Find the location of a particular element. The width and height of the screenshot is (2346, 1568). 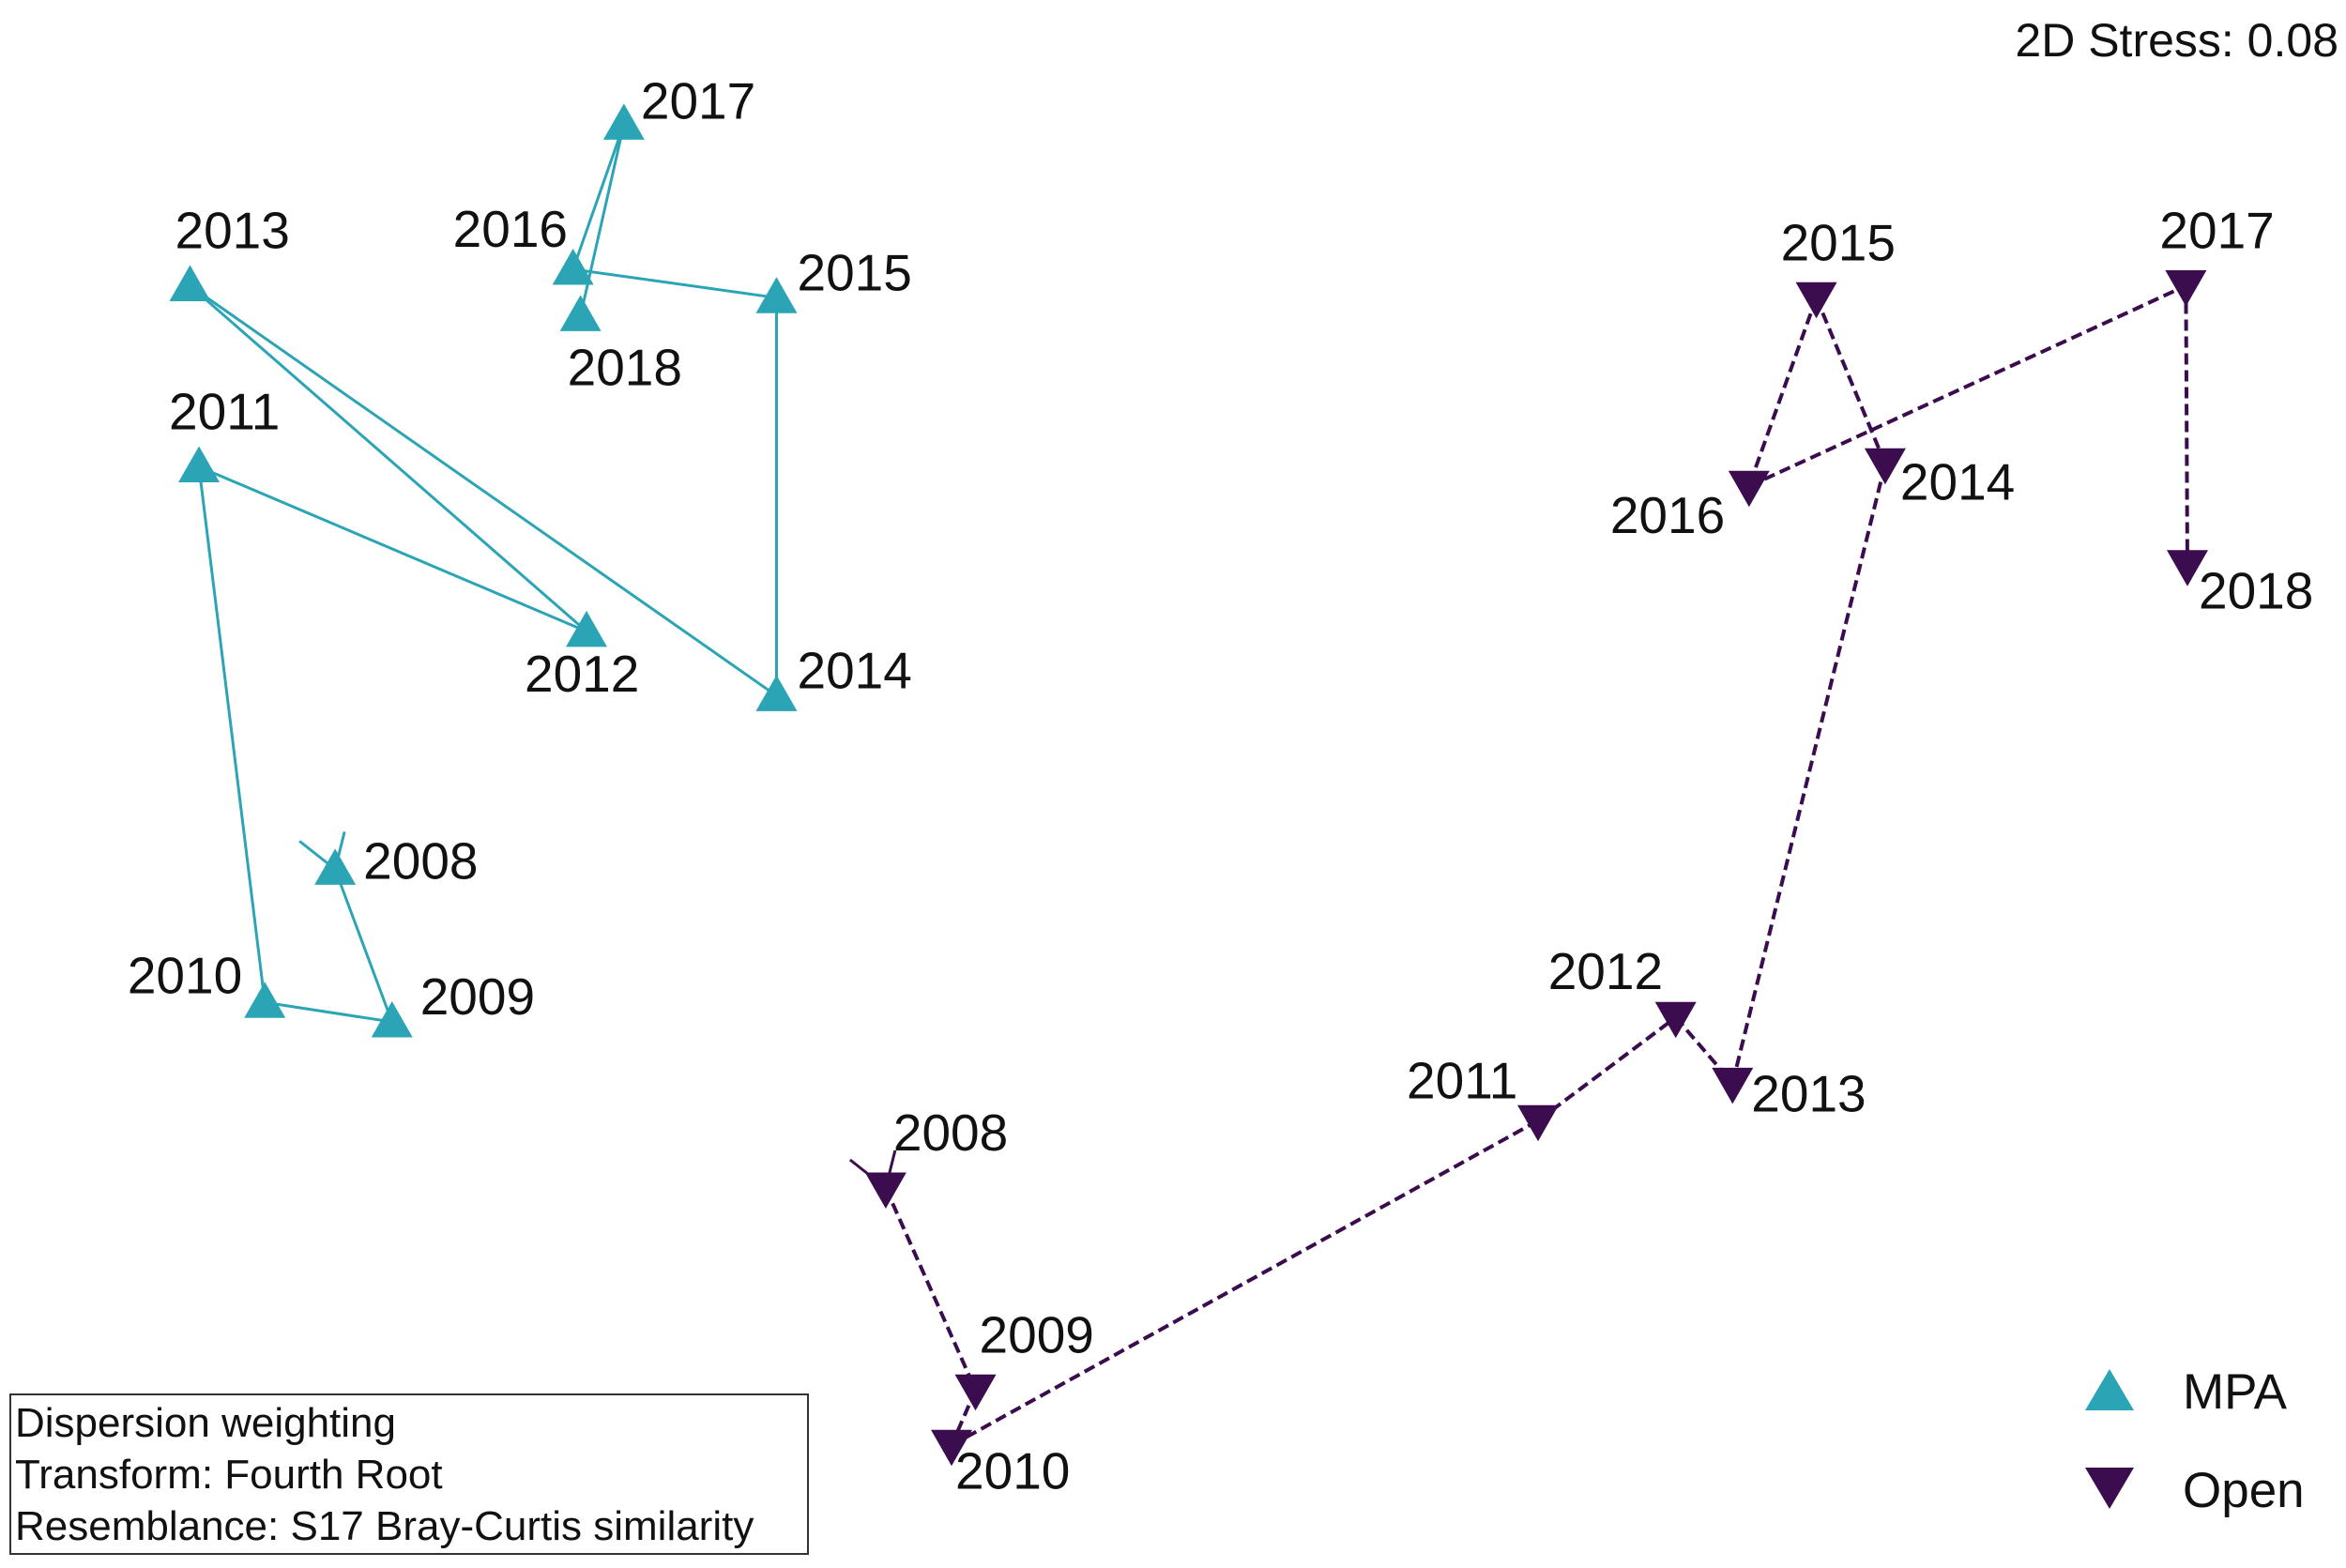

open-marker-2016 is located at coordinates (1749, 489).